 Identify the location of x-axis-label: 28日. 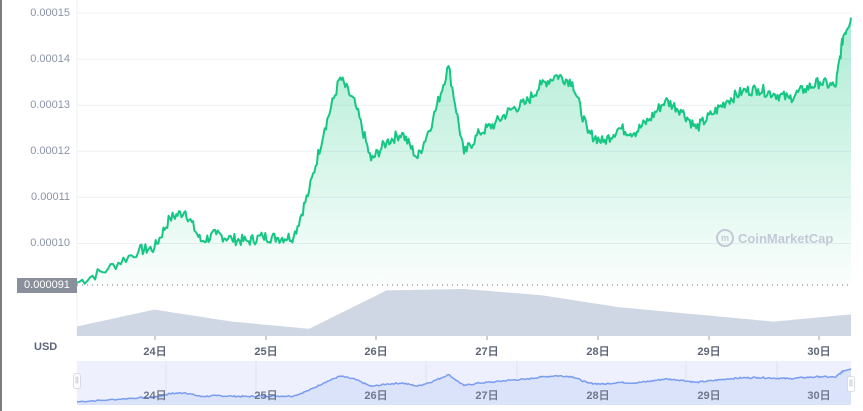
(598, 352).